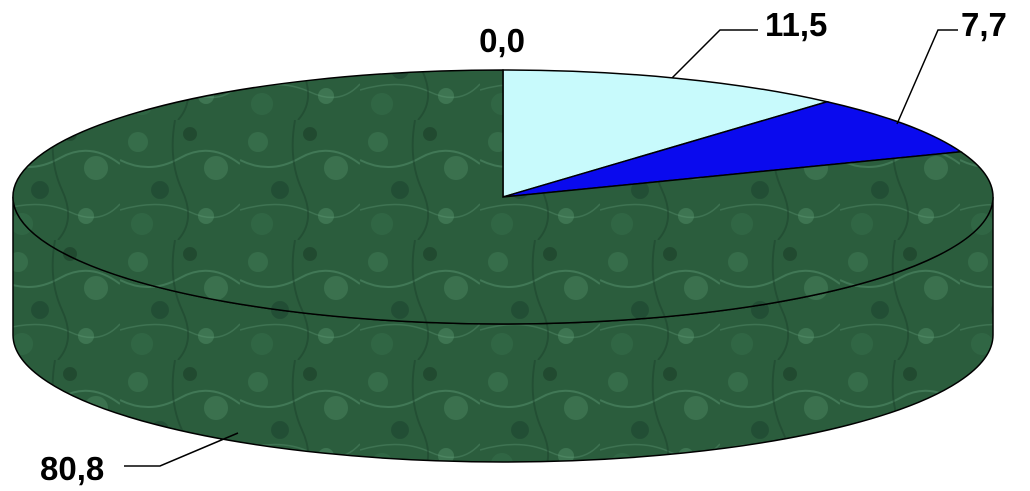 The image size is (1030, 491). Describe the element at coordinates (984, 24) in the screenshot. I see `data-label-2: 7,7` at that location.